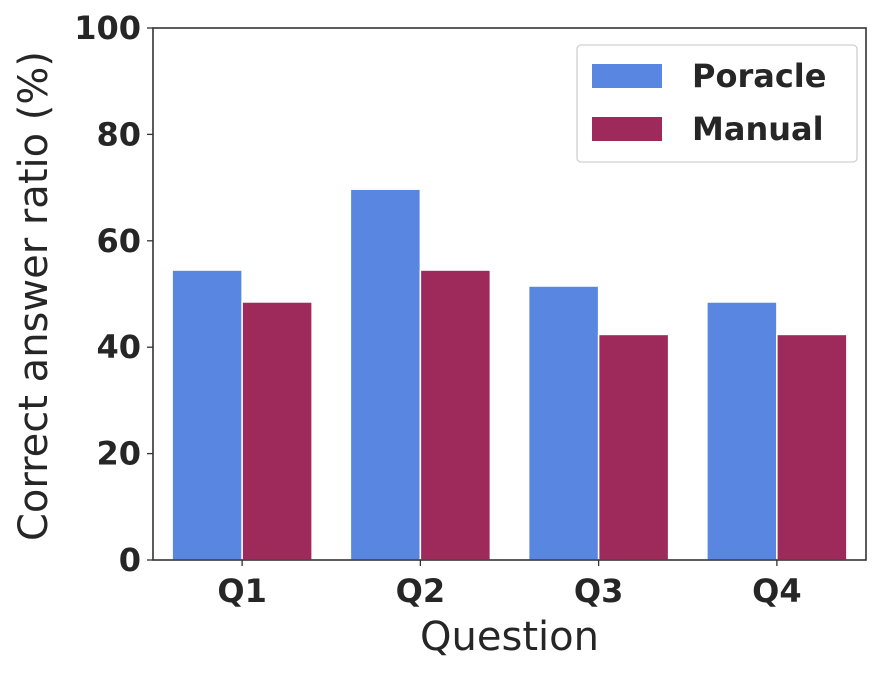 This screenshot has width=882, height=674. Describe the element at coordinates (776, 591) in the screenshot. I see `x-tick-label: Q4` at that location.